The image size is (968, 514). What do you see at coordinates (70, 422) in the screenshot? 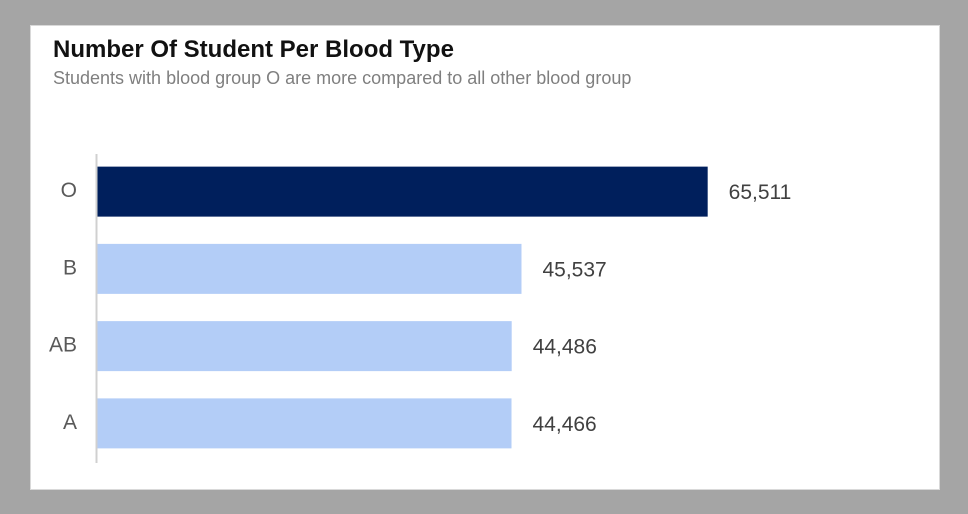
I see `category-label-a: A` at bounding box center [70, 422].